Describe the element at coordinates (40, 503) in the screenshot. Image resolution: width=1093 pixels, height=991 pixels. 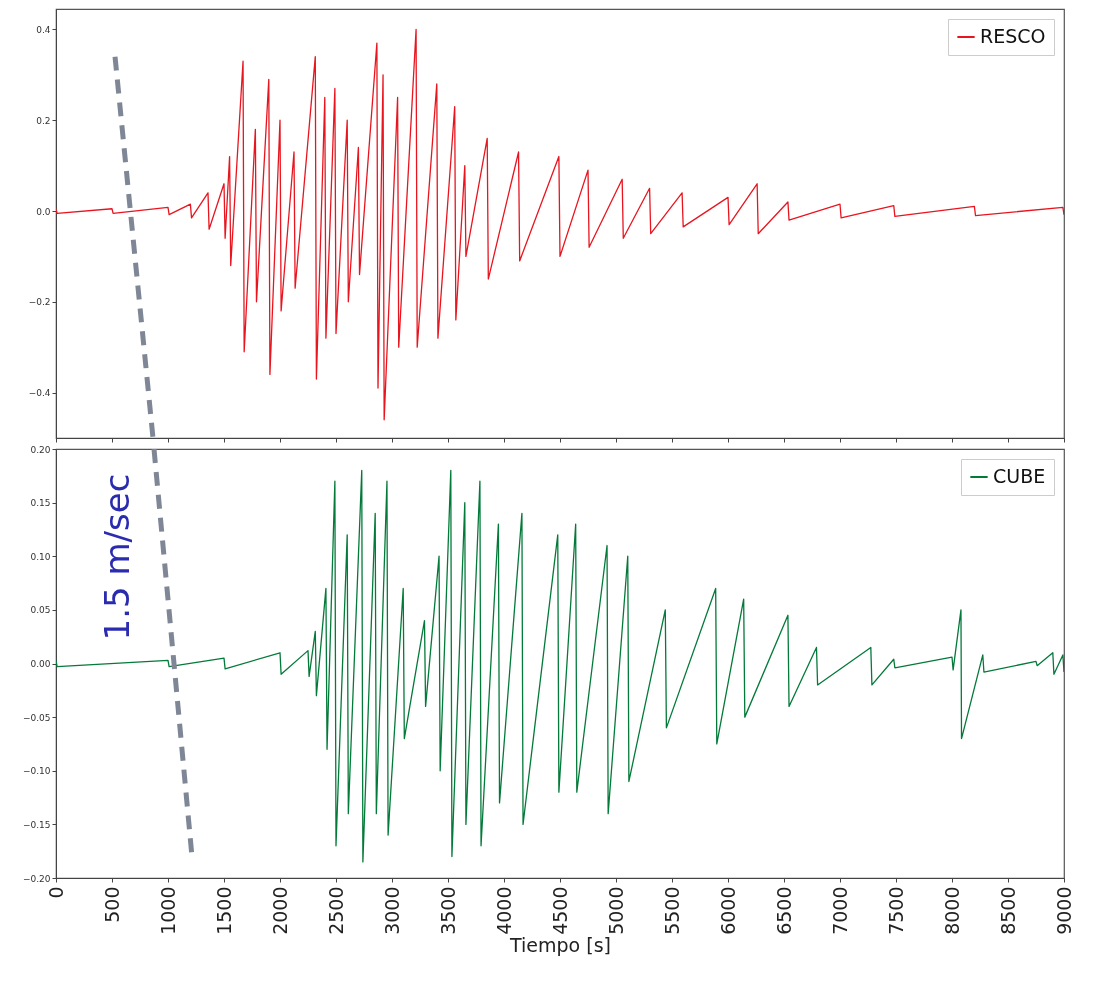
I see `y-tick-label: 0.15` at that location.